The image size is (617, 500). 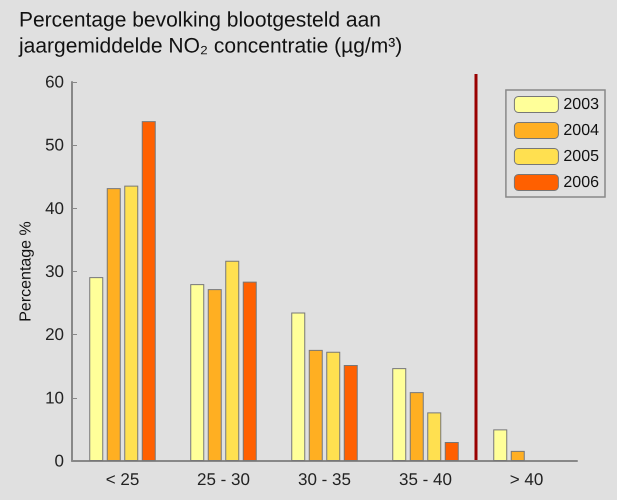 I want to click on y-tick-label: 0, so click(x=59, y=461).